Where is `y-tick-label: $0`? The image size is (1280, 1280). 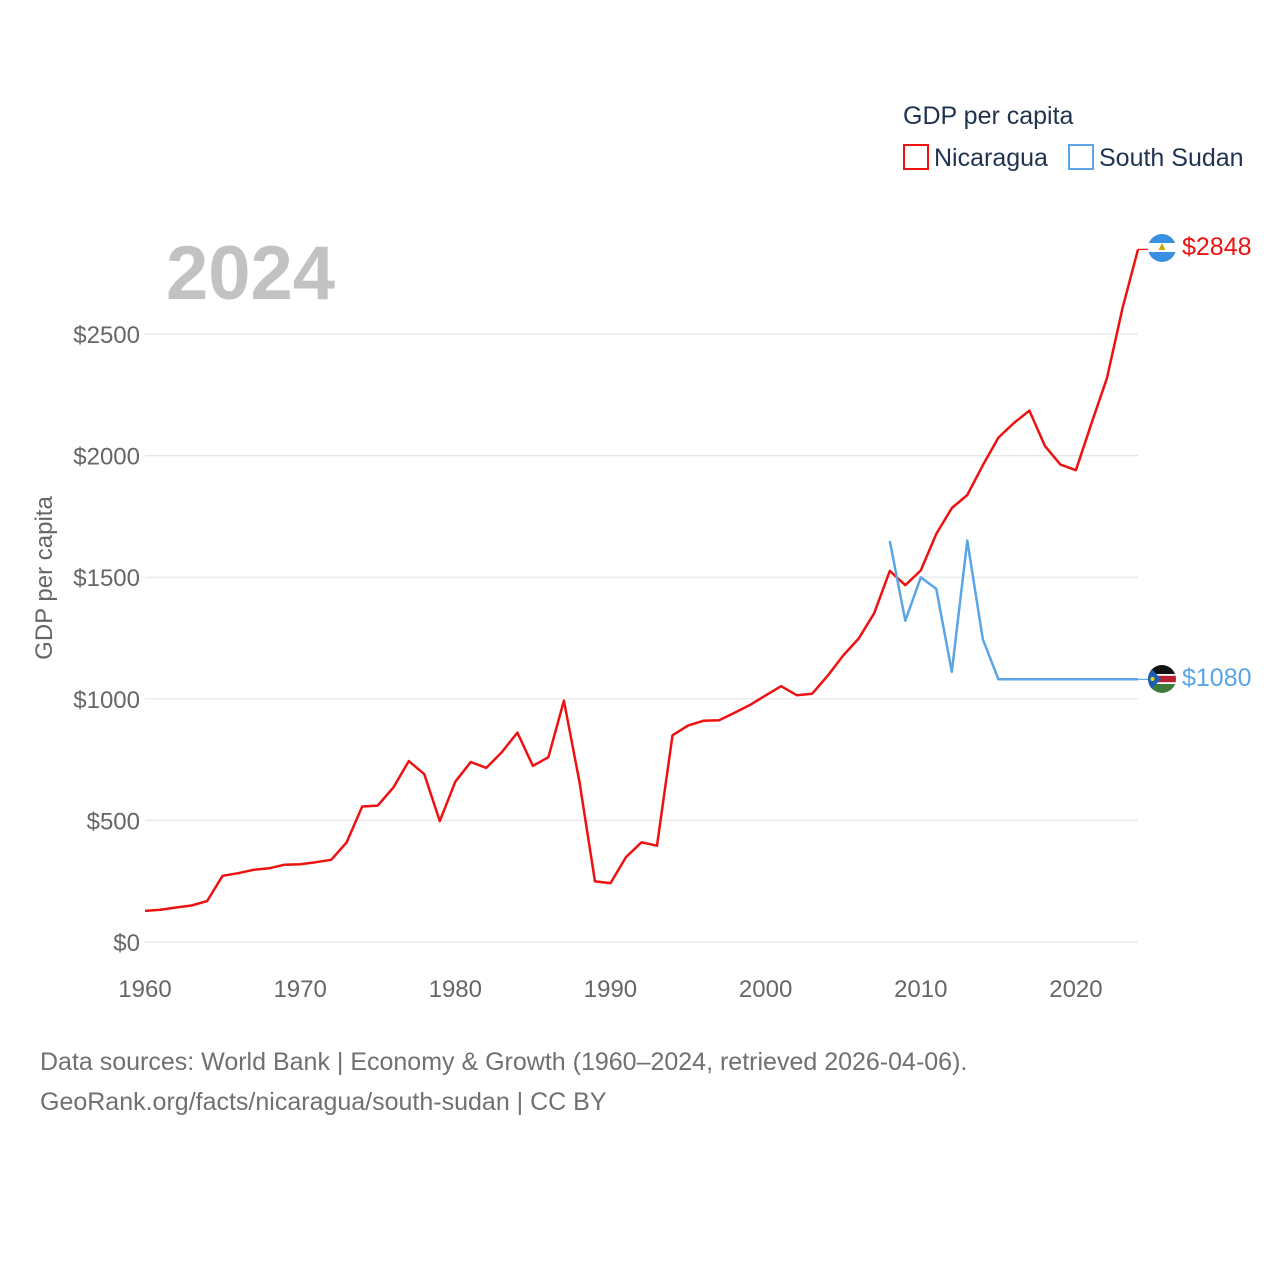 y-tick-label: $0 is located at coordinates (126, 943).